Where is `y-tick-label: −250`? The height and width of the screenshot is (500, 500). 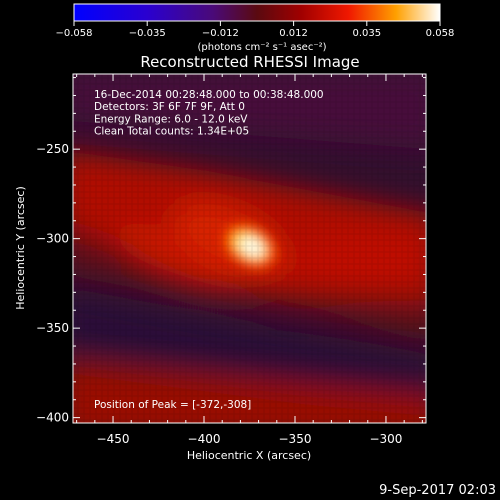
y-tick-label: −250 is located at coordinates (52, 149).